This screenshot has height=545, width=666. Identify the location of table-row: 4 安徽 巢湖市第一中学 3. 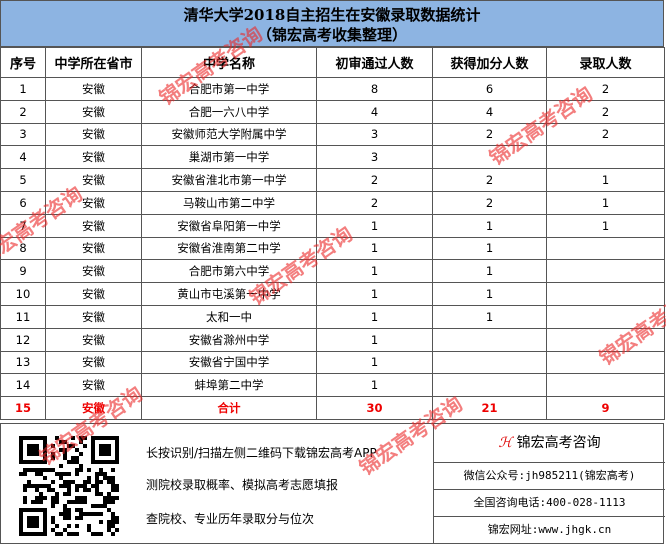
(332, 157).